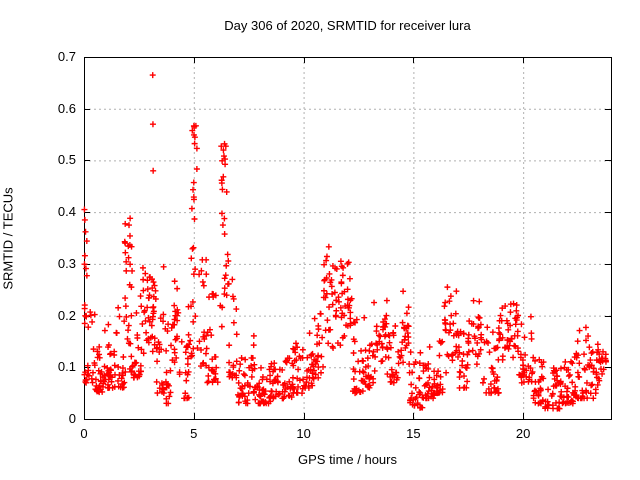 The width and height of the screenshot is (640, 480). What do you see at coordinates (66, 212) in the screenshot?
I see `y-tick-label: 0.4` at bounding box center [66, 212].